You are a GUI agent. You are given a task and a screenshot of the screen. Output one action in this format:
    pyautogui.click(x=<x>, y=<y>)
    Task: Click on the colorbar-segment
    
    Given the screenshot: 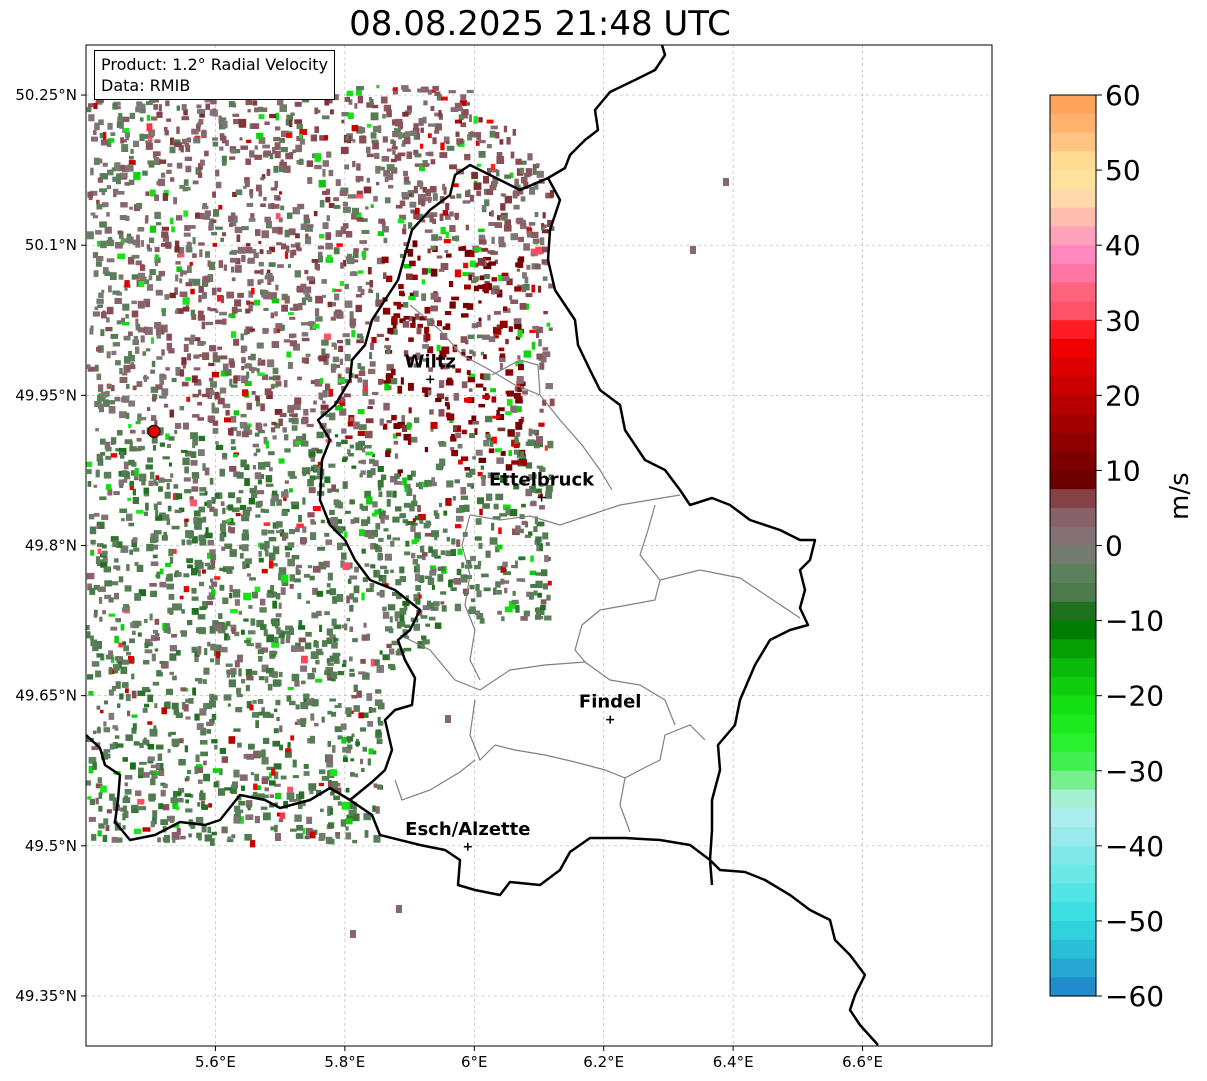 What is the action you would take?
    pyautogui.click(x=1073, y=330)
    